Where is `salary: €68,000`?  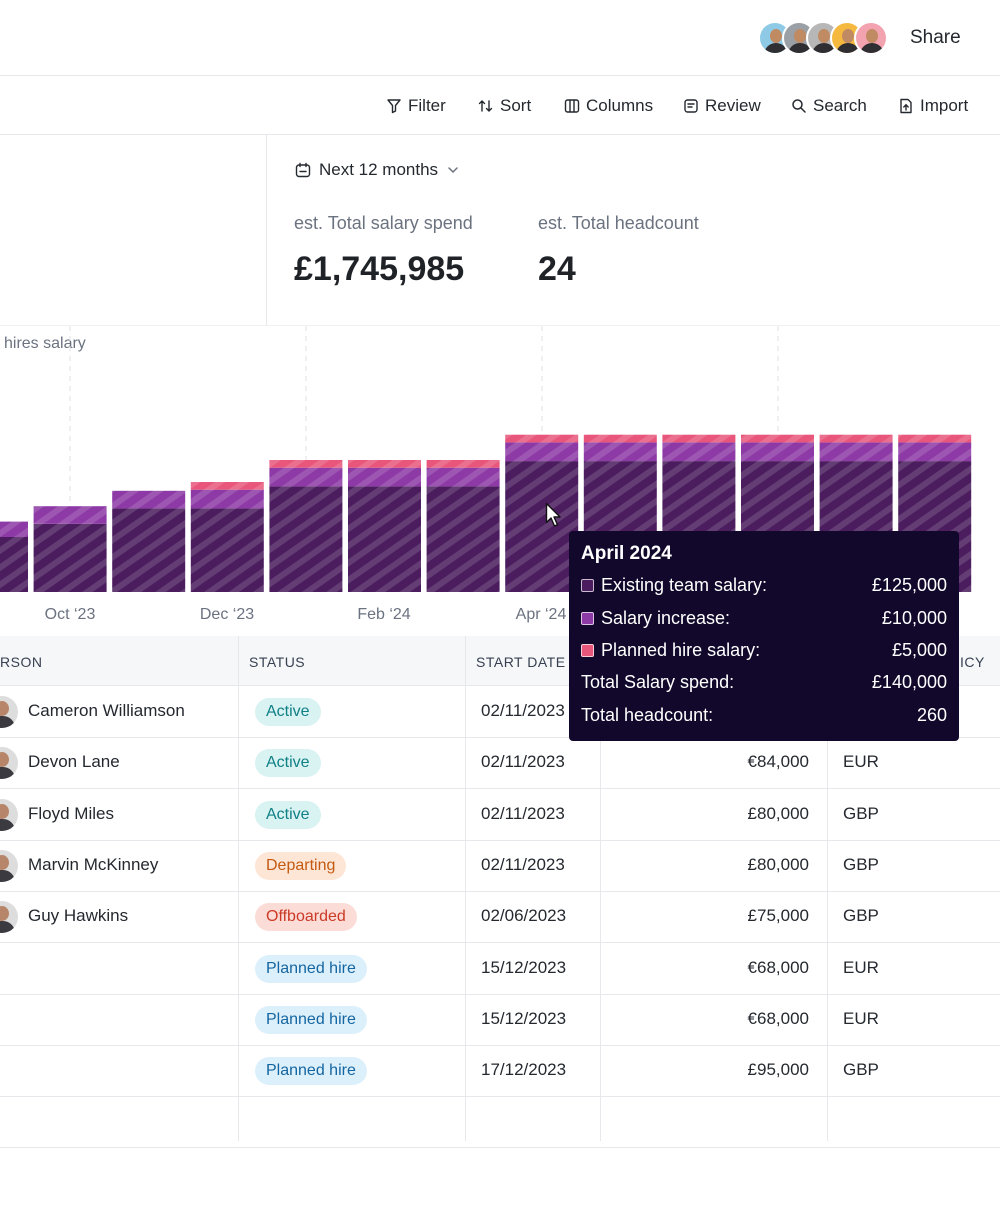
salary: €68,000 is located at coordinates (778, 967).